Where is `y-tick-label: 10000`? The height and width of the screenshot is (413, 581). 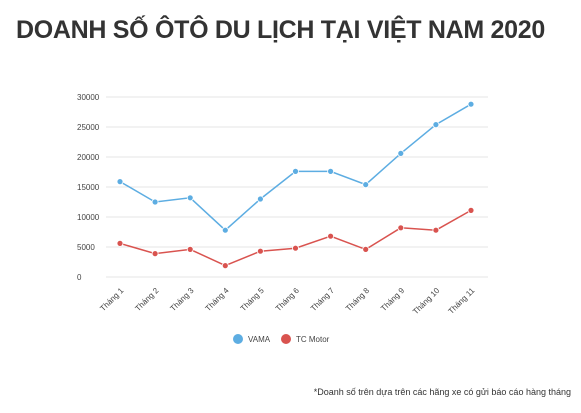
y-tick-label: 10000 is located at coordinates (88, 217).